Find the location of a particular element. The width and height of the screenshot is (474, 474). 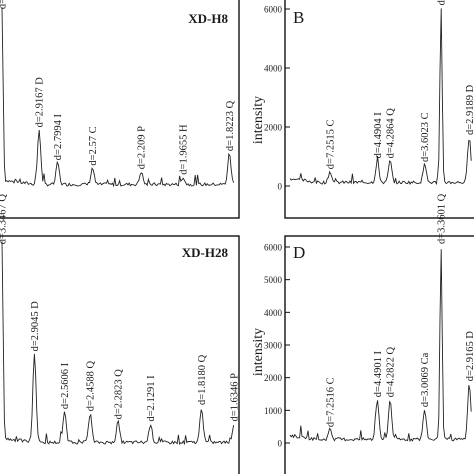

peak-label: d=3.3467 Q is located at coordinates (4, 219).